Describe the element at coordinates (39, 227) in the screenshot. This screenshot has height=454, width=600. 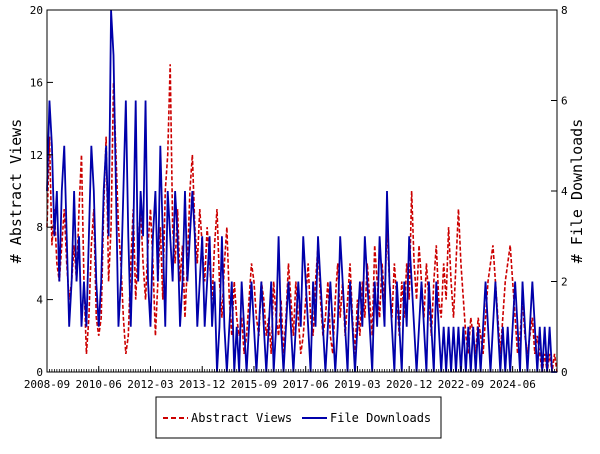
I see `y-left-tick-label: 8` at that location.